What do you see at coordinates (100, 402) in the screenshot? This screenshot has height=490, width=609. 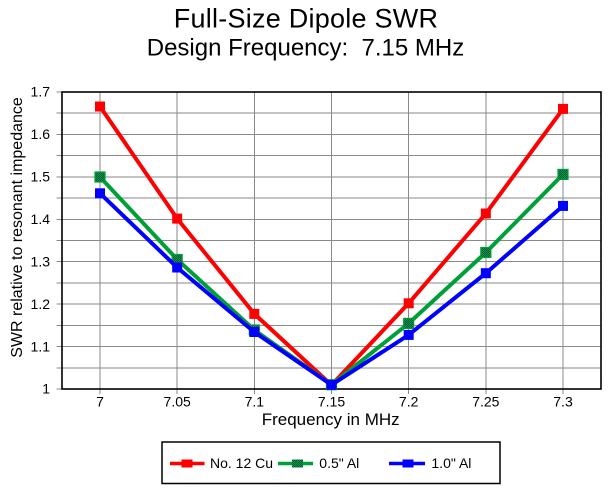 I see `svg-text: 7` at bounding box center [100, 402].